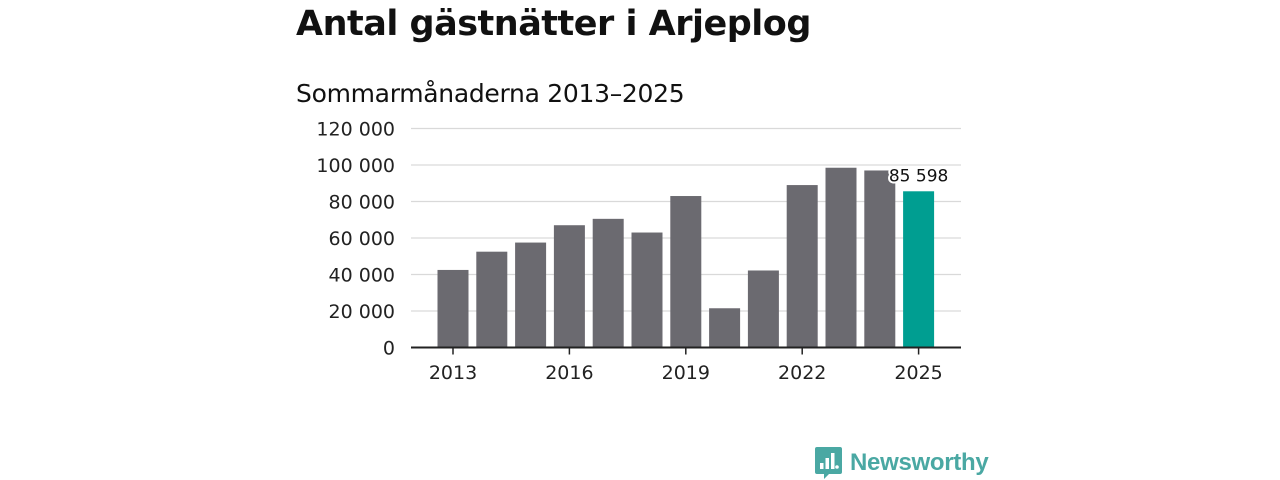 The height and width of the screenshot is (480, 1280). I want to click on y-tick-label: 100 000, so click(355, 166).